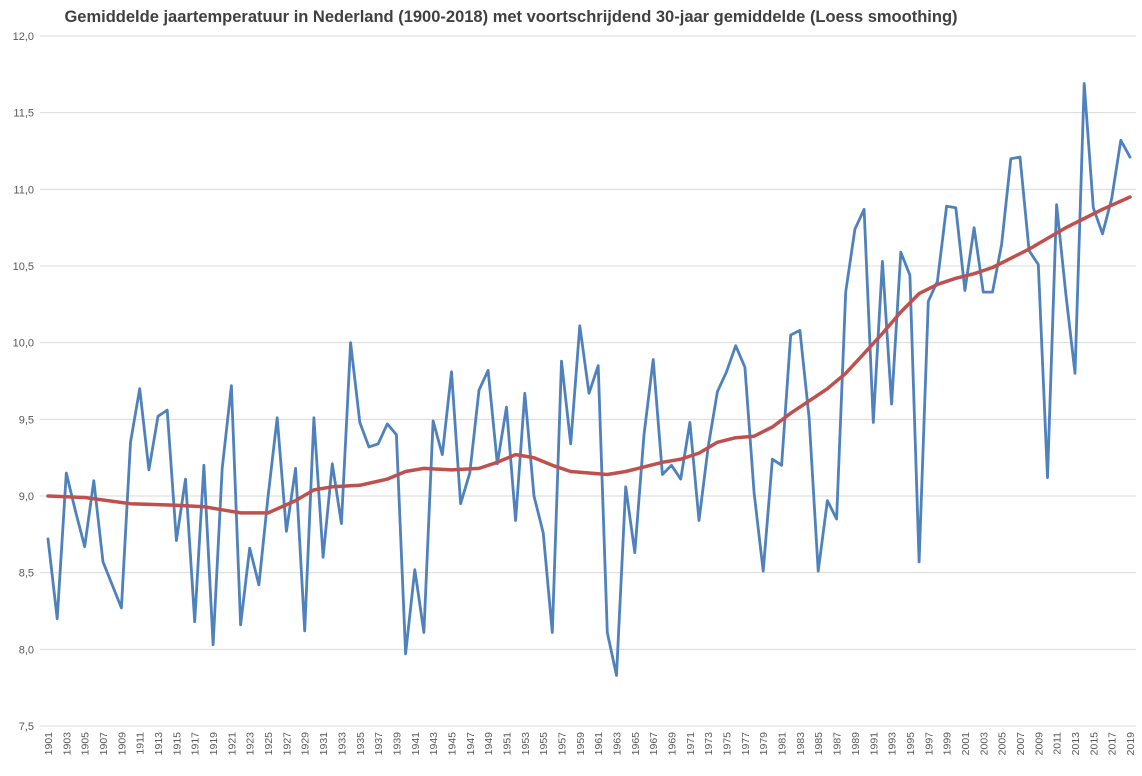 The height and width of the screenshot is (776, 1142). Describe the element at coordinates (416, 744) in the screenshot. I see `x-tick-label: 1941` at that location.